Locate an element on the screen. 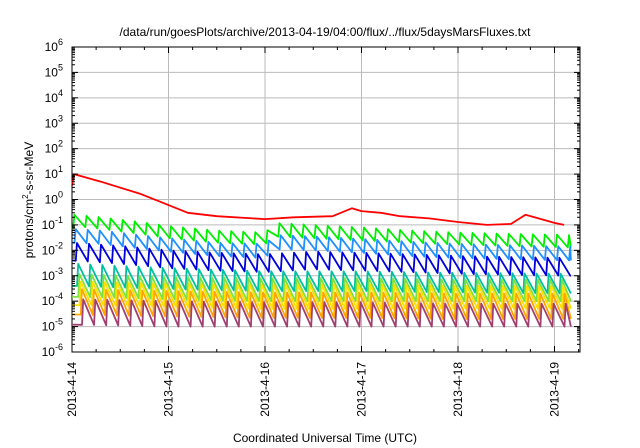 This screenshot has width=640, height=448. y-tick-label: 10⁻³ is located at coordinates (52, 274).